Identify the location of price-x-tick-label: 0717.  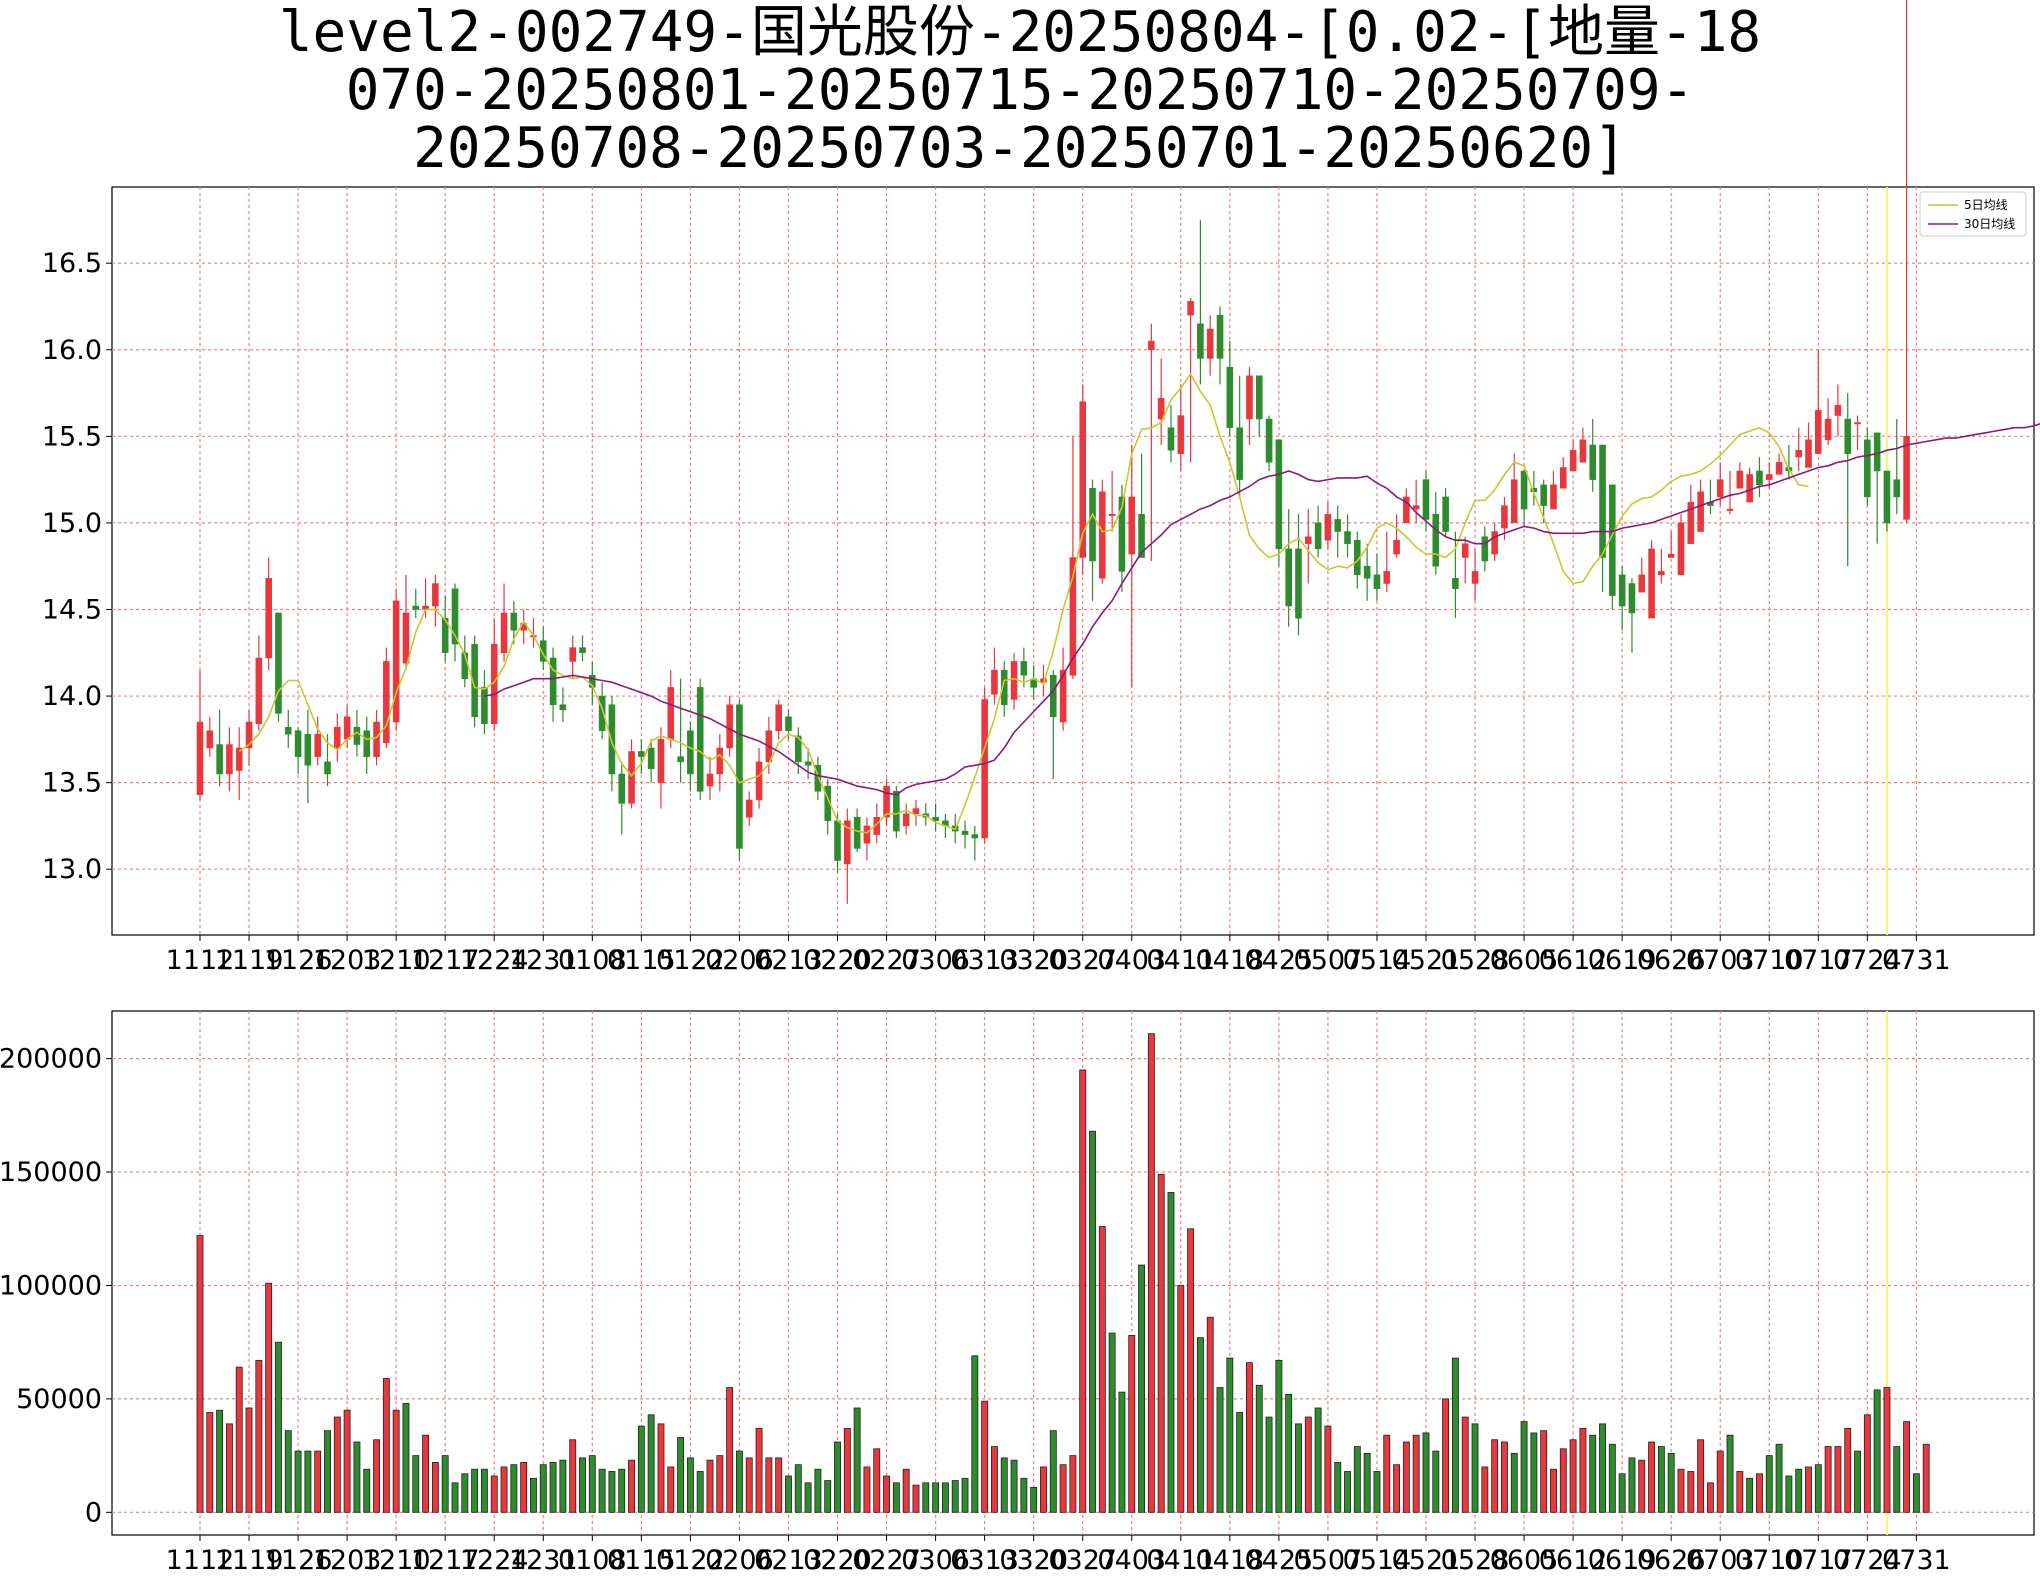
(1818, 960).